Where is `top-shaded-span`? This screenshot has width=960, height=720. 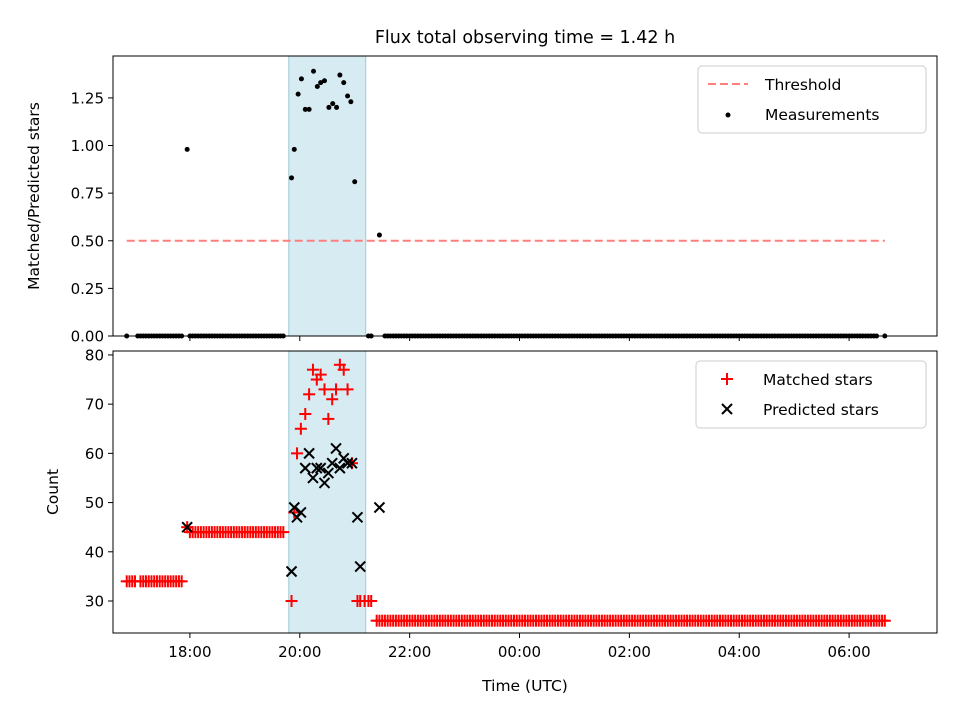
top-shaded-span is located at coordinates (327, 196).